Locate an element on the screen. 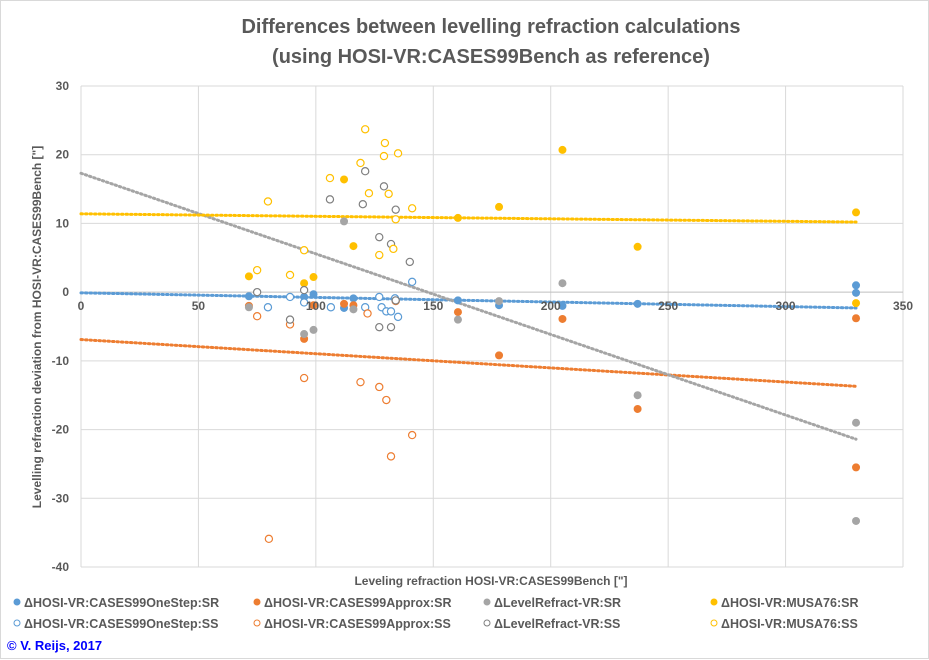 This screenshot has width=929, height=660. x-tick-label: 200 is located at coordinates (551, 306).